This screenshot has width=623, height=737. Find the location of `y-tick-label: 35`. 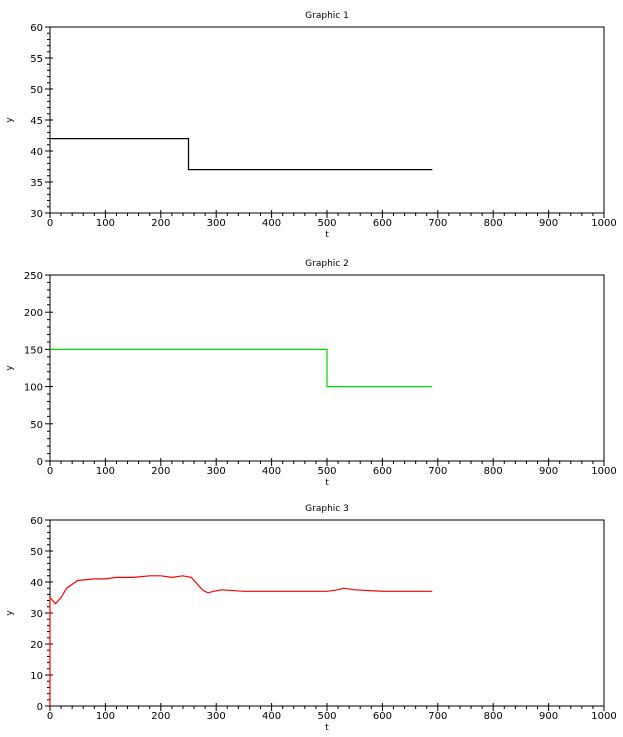

y-tick-label: 35 is located at coordinates (36, 183).